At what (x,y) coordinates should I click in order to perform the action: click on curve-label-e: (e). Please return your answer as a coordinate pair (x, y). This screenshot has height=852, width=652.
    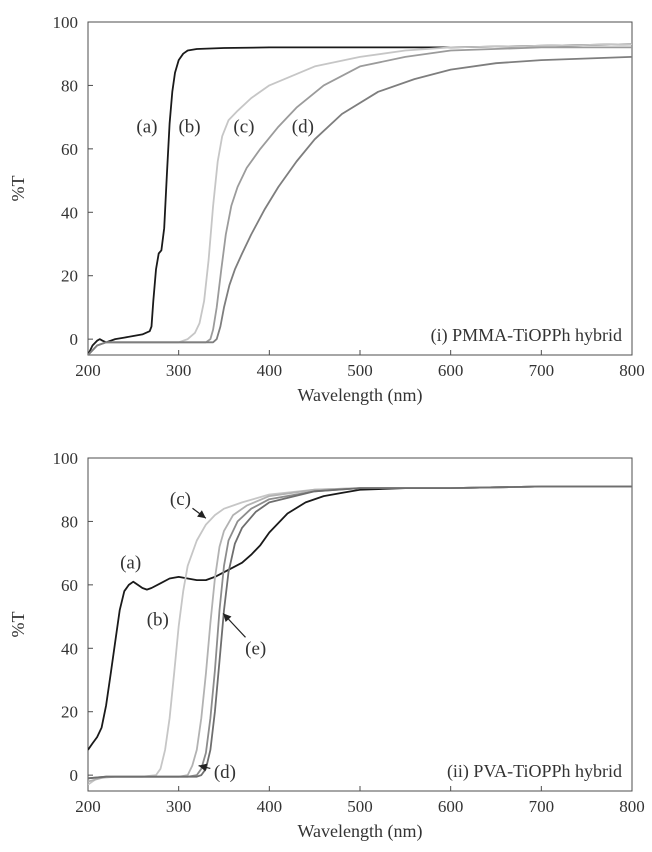
    Looking at the image, I should click on (255, 648).